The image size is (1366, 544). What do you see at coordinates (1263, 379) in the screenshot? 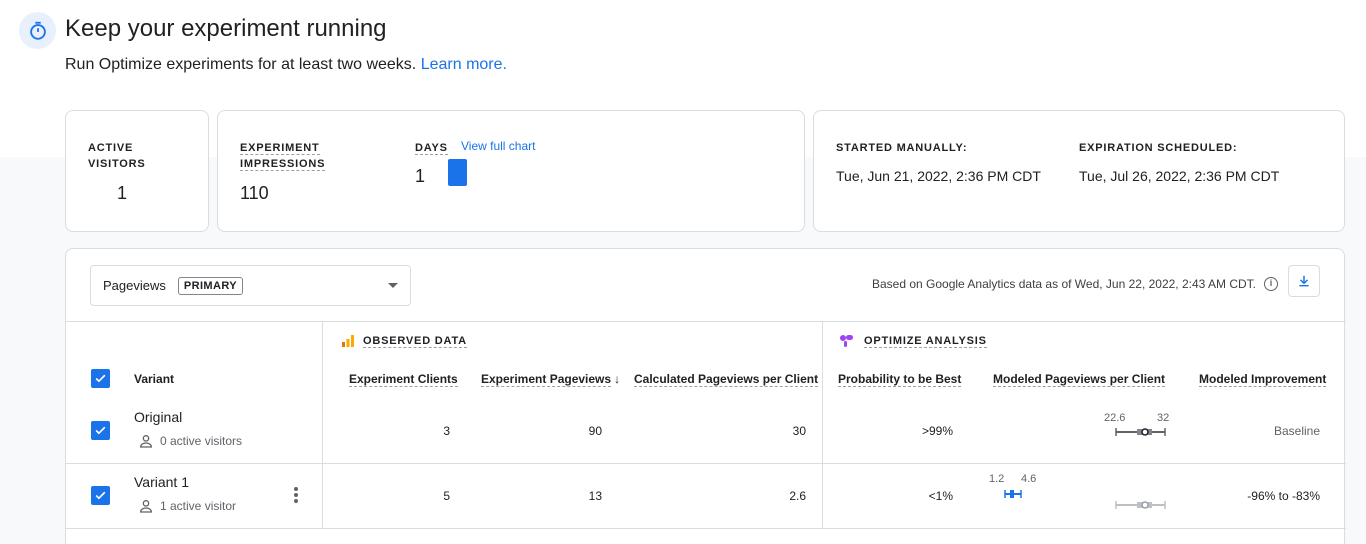
I see `col-modeled-improvement: Modeled Improvement` at bounding box center [1263, 379].